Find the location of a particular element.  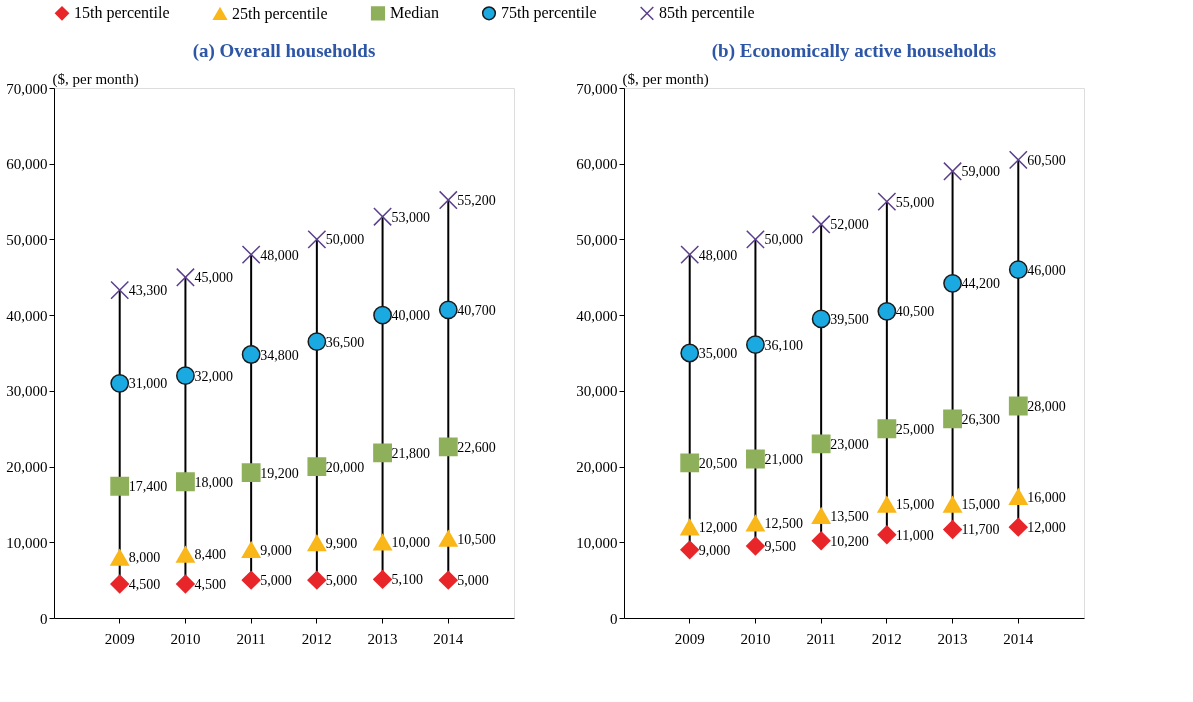

data-label: 23,000 is located at coordinates (849, 444).